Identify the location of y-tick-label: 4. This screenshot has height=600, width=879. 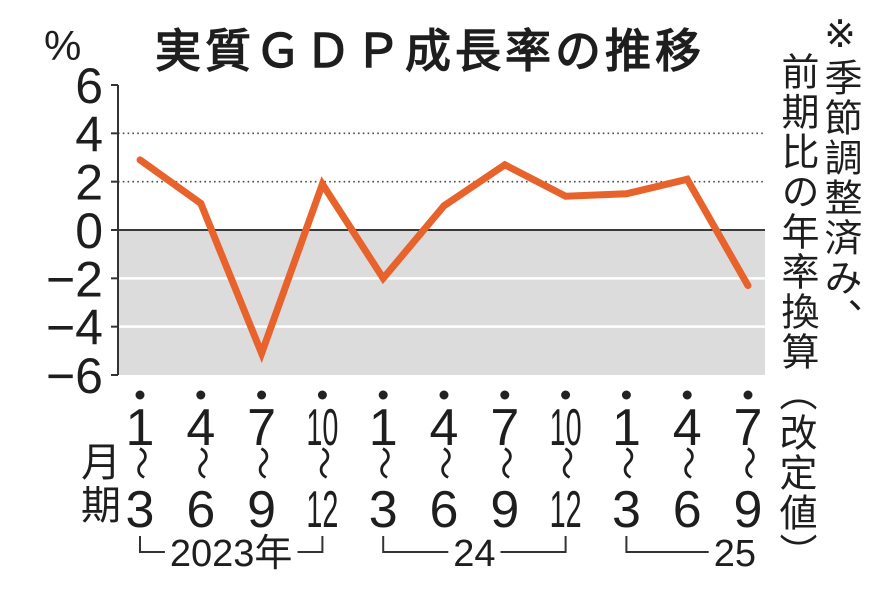
(89, 134).